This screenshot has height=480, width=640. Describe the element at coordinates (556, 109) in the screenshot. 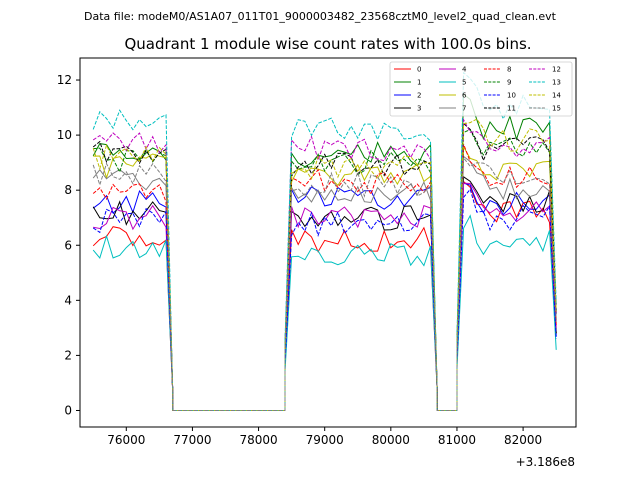

I see `legend-label-15: 15` at that location.